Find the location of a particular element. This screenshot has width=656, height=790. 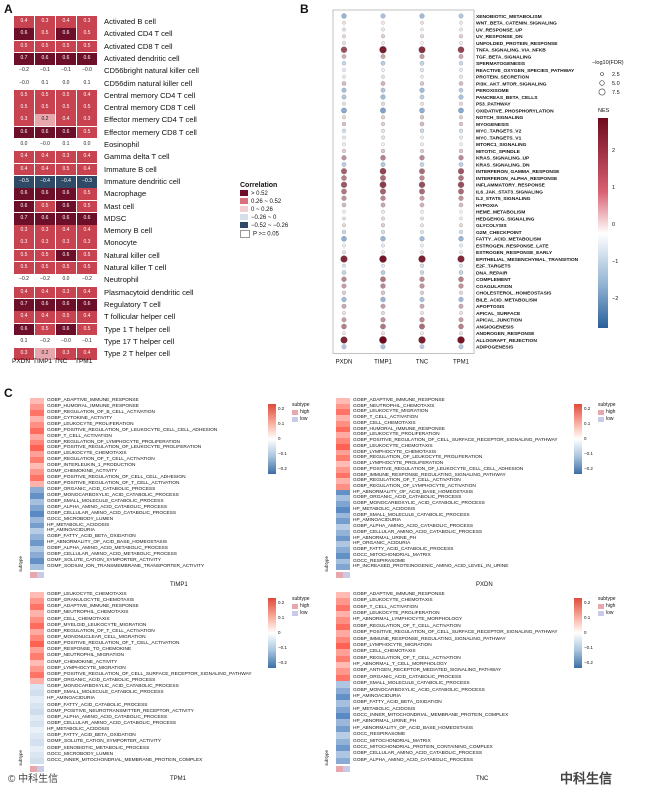

heatmap-cell: 0.4 is located at coordinates (45, 317).